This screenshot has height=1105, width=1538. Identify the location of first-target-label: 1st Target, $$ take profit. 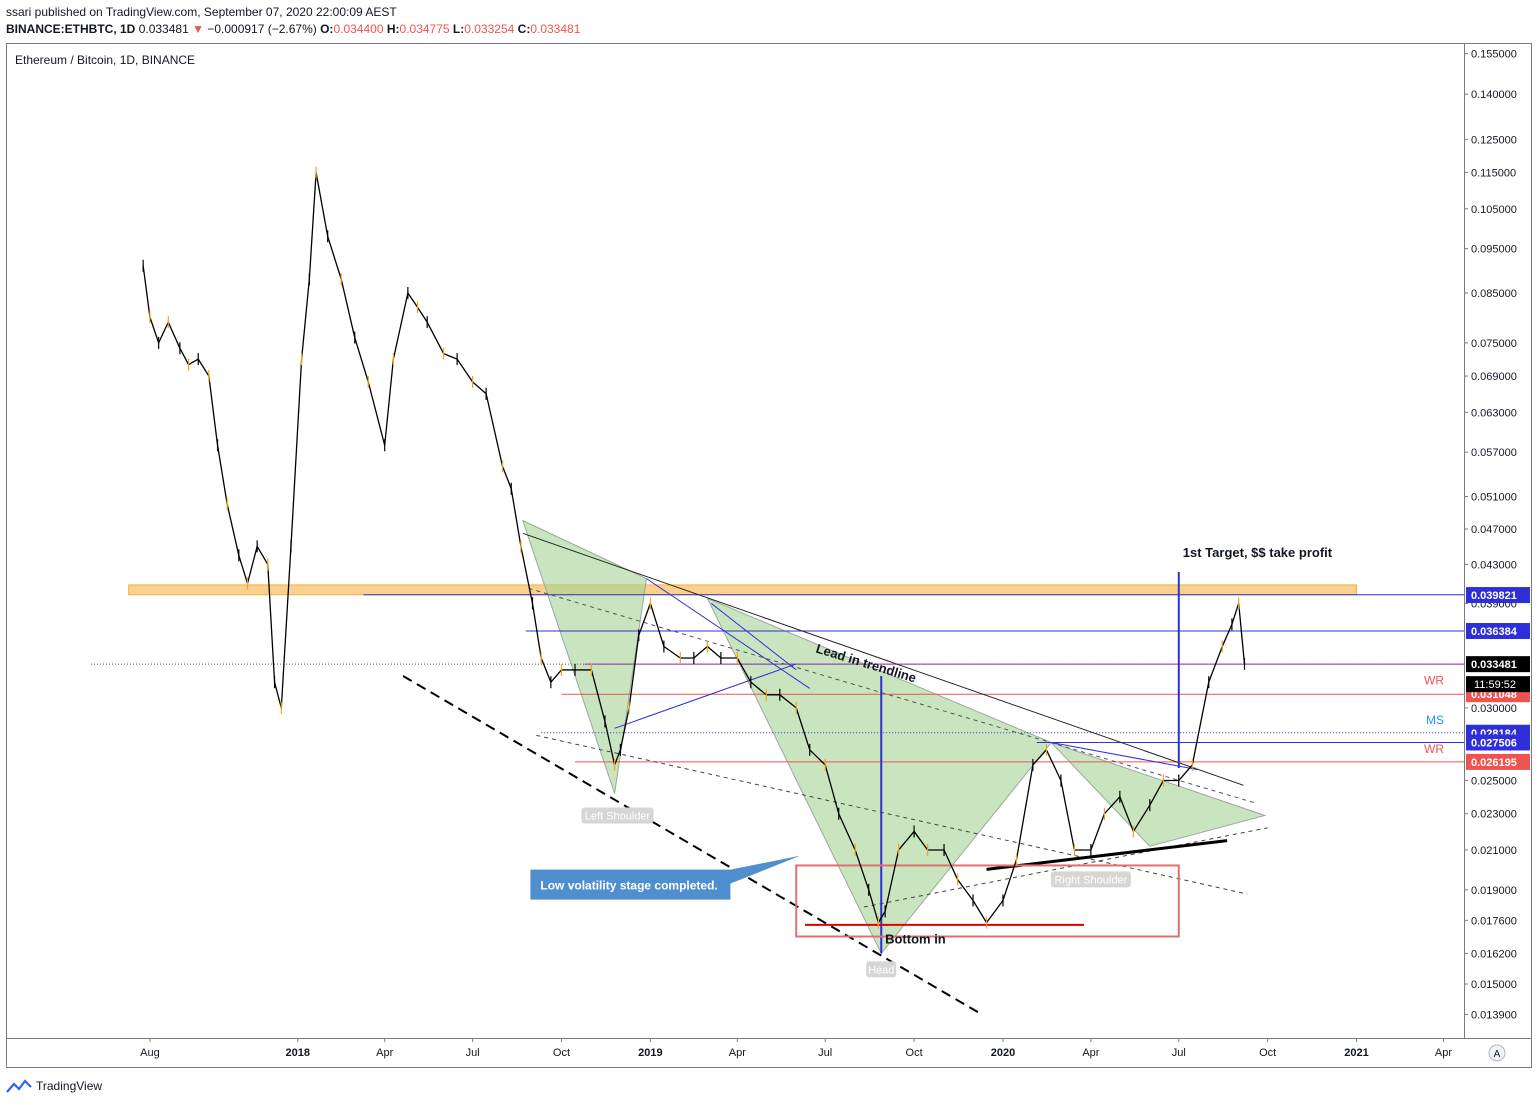
(1258, 552).